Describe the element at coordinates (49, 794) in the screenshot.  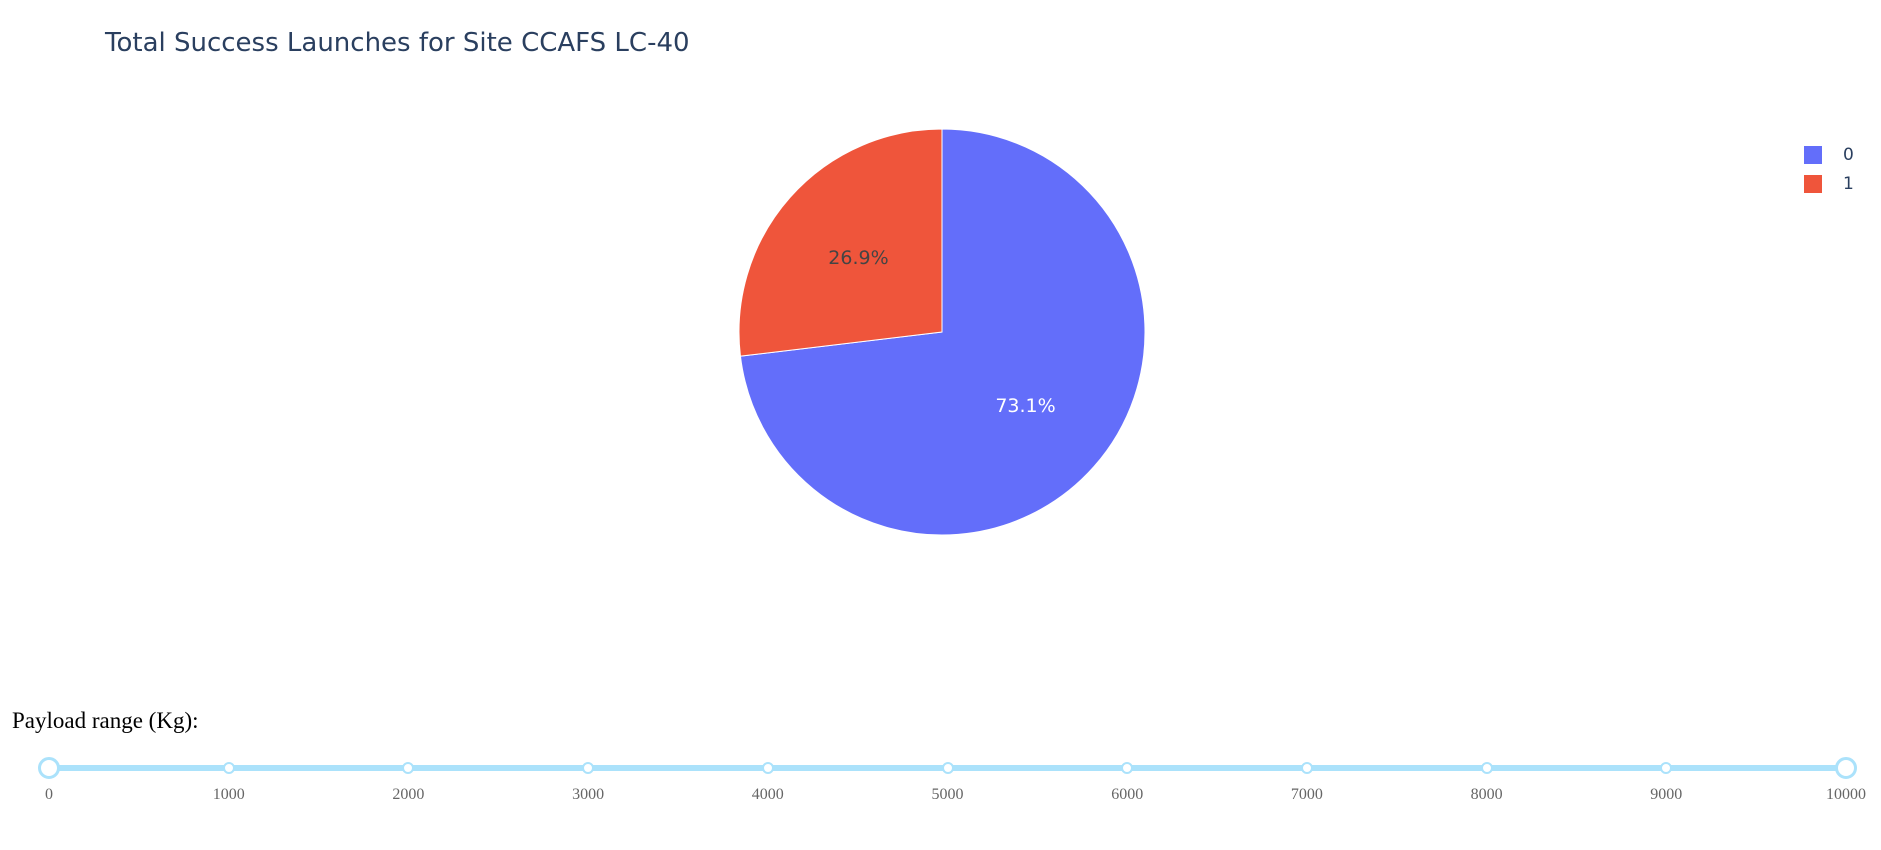
I see `slider-mark-label: 0` at that location.